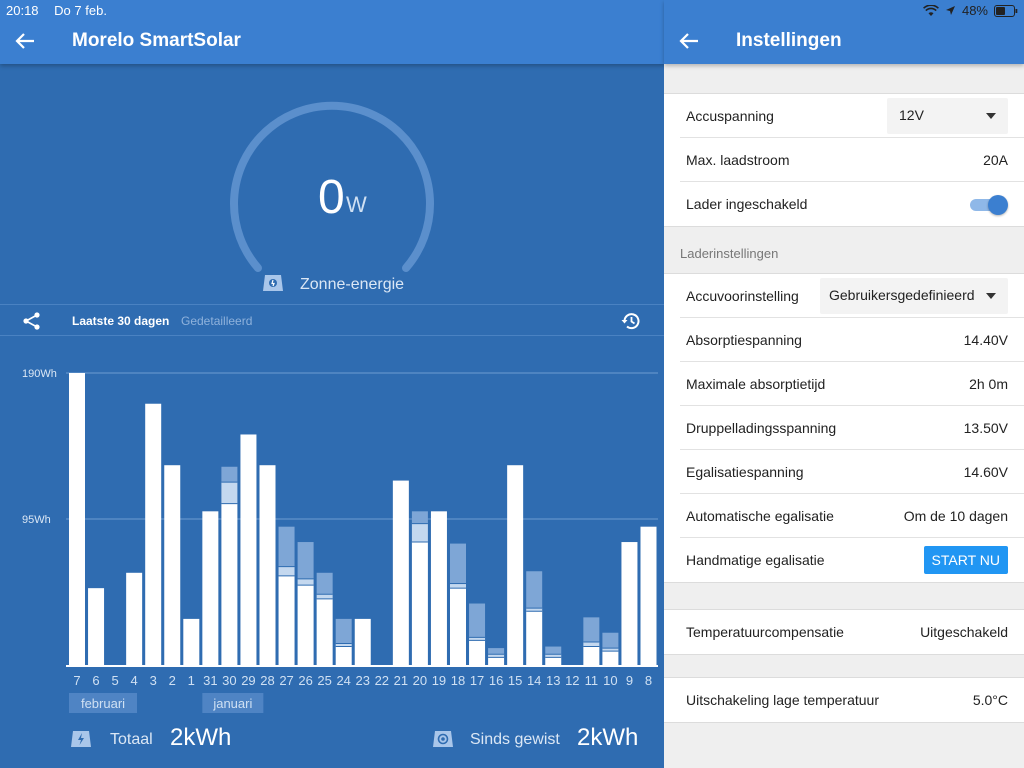  What do you see at coordinates (201, 737) in the screenshot?
I see `total-value: 2kWh` at bounding box center [201, 737].